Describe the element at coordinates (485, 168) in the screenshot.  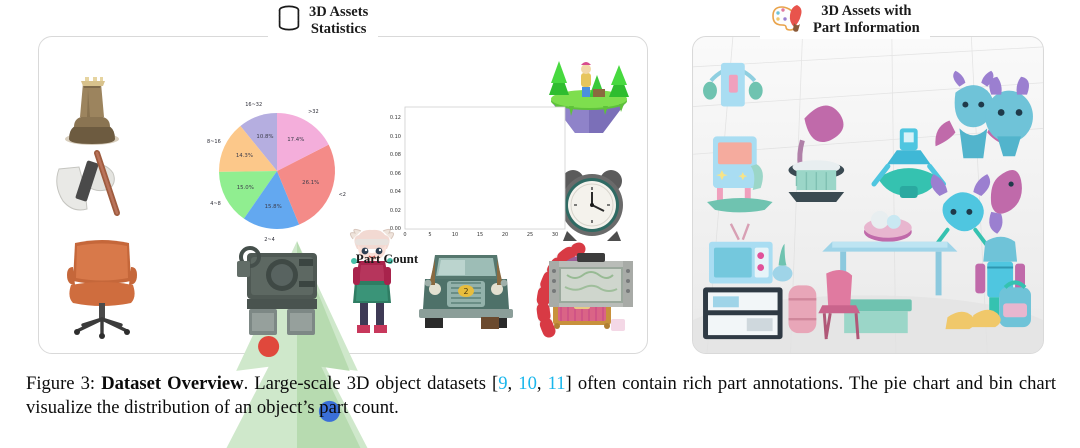
I see `plot-frame` at that location.